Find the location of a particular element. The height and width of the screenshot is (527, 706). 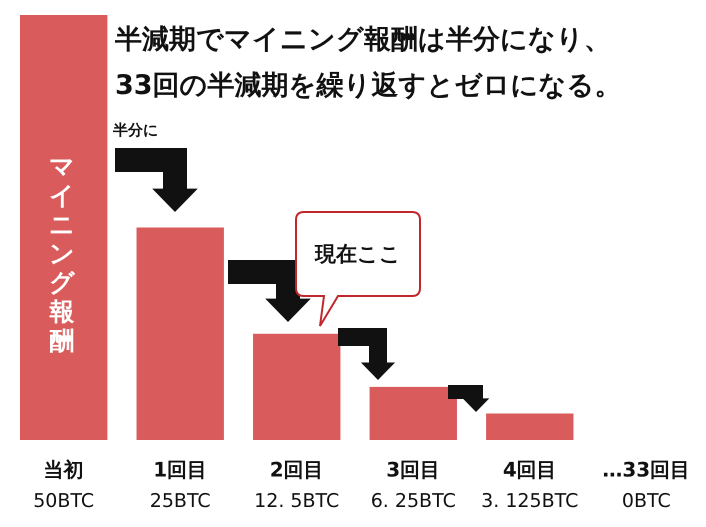

data-label: 12. 5BTC is located at coordinates (297, 501).